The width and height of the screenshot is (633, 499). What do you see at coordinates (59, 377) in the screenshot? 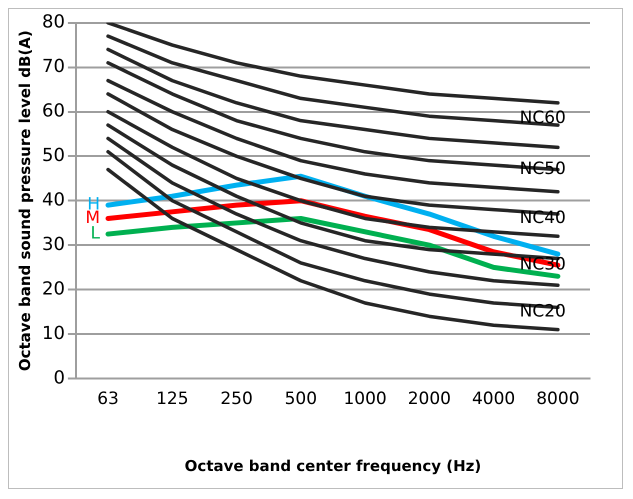
I see `y-tick-label: 0` at bounding box center [59, 377].